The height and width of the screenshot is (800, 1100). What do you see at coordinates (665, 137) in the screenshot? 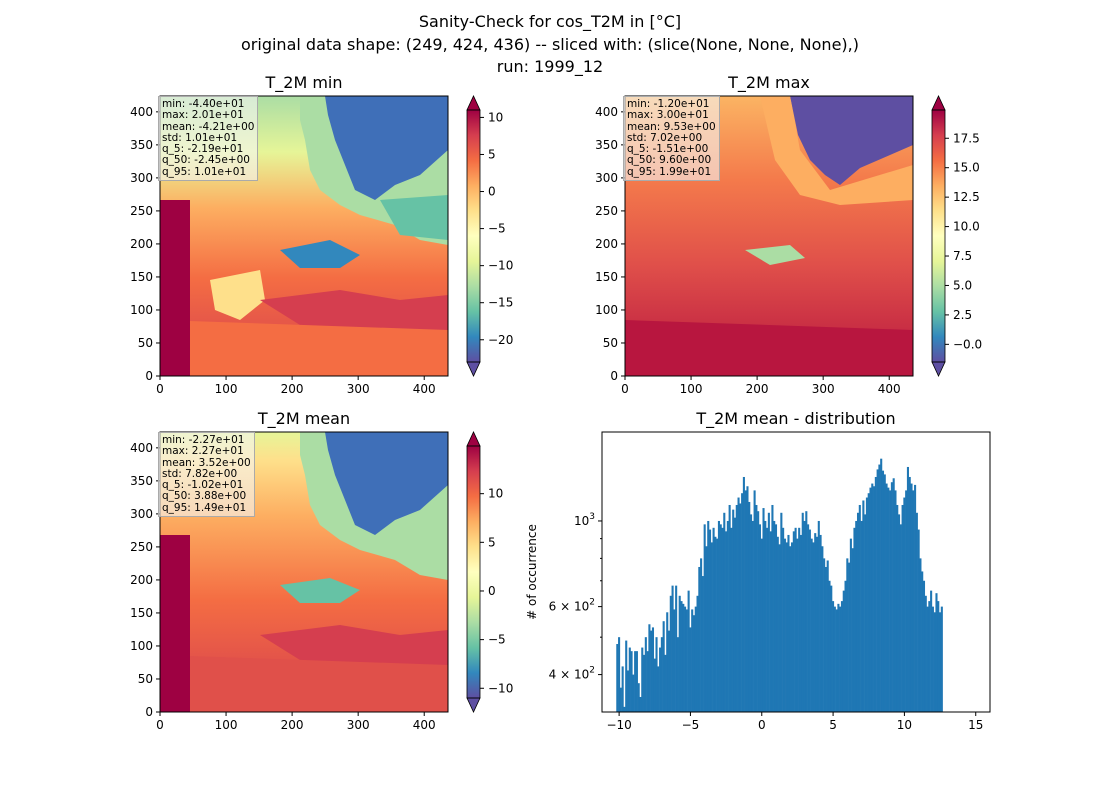
I see `stat-line: std: 7.02e+00` at bounding box center [665, 137].